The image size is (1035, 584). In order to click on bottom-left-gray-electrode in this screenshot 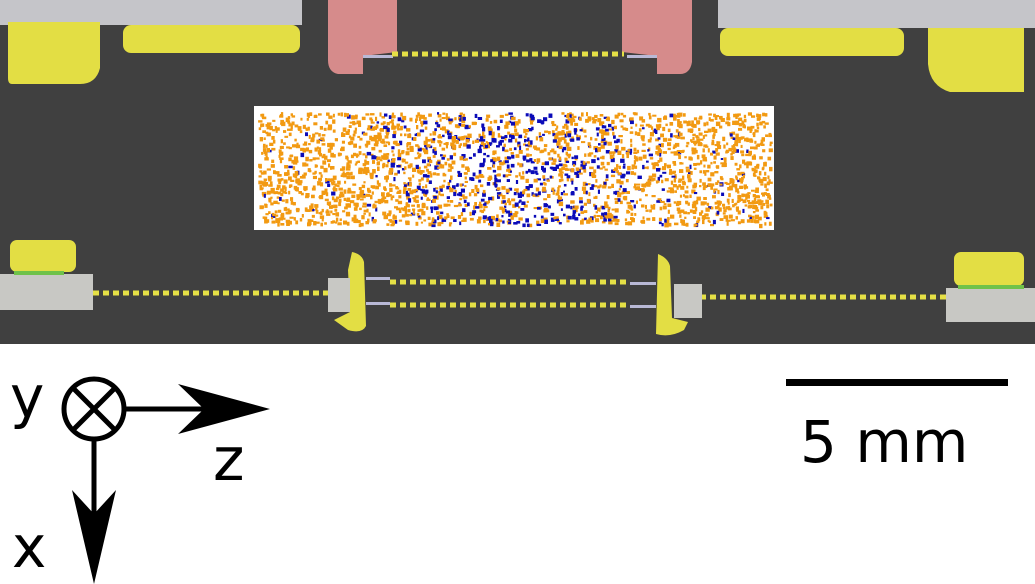, I will do `click(46, 292)`.